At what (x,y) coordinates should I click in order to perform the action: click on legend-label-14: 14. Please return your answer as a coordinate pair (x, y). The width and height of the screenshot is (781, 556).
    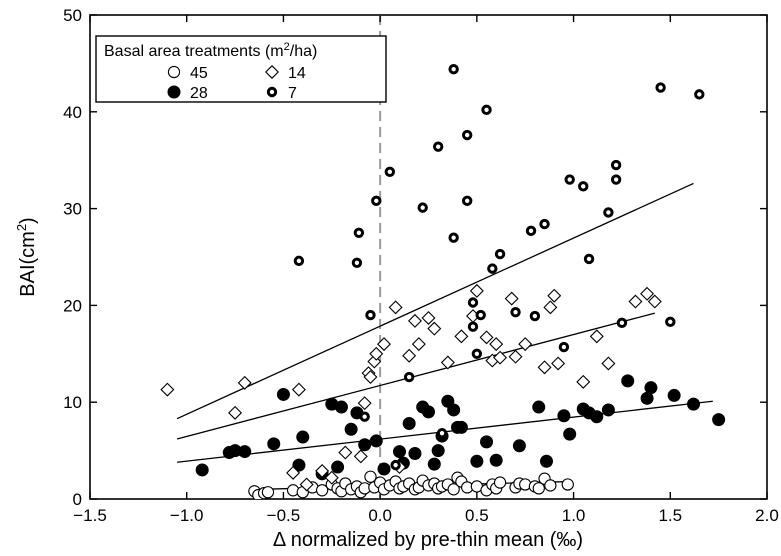
    Looking at the image, I should click on (297, 73).